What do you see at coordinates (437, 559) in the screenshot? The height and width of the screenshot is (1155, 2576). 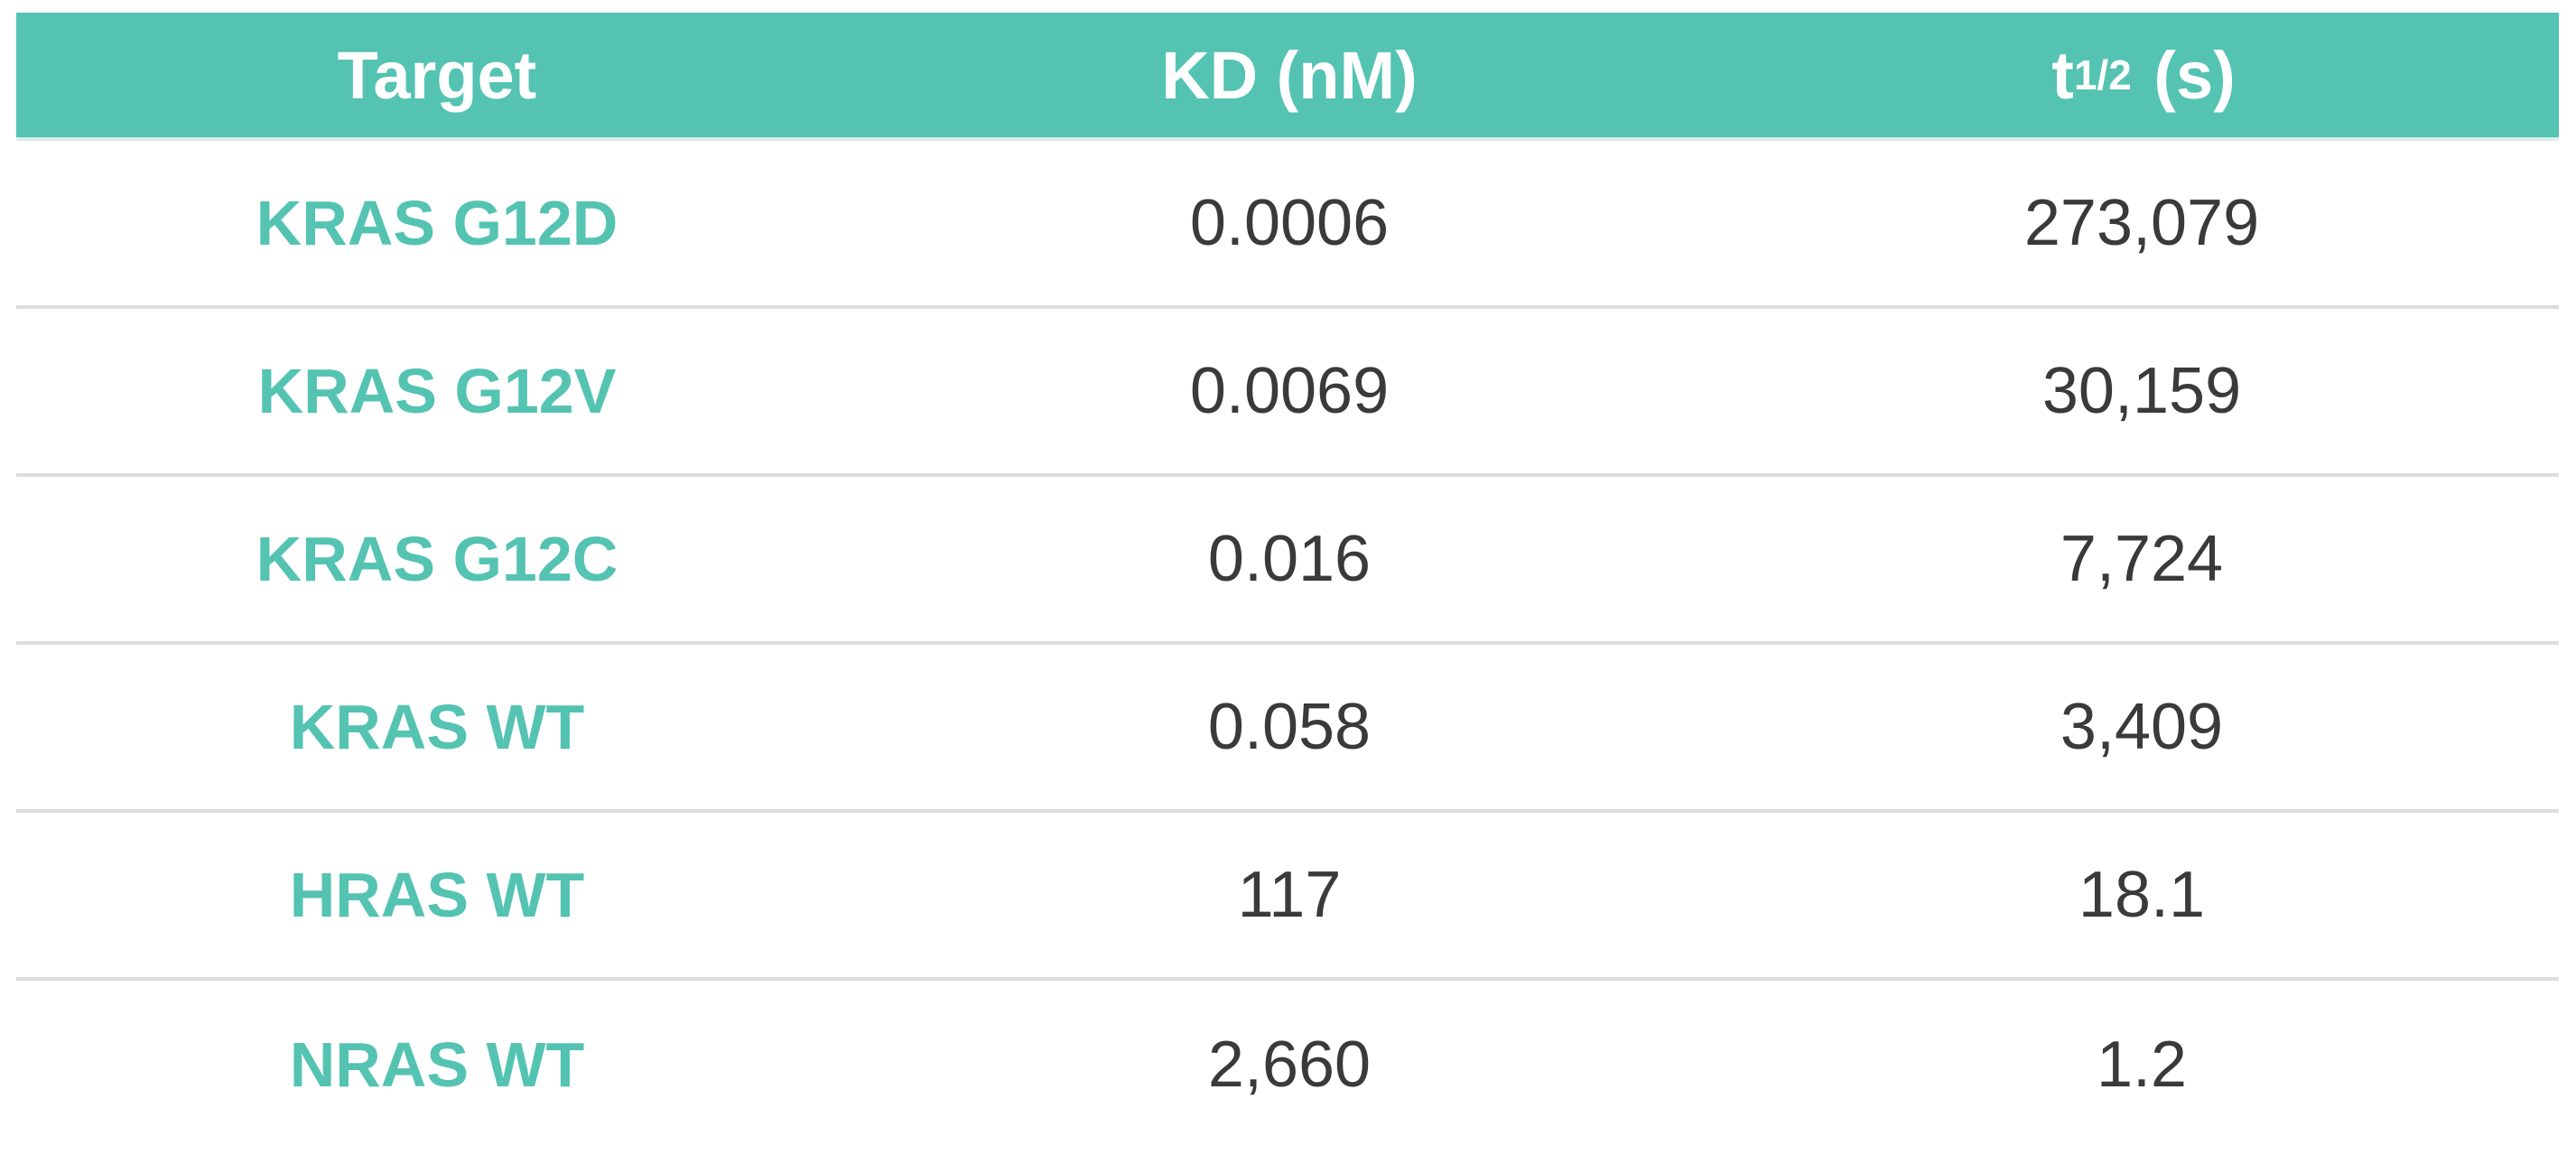 I see `cell-target: KRAS G12C` at bounding box center [437, 559].